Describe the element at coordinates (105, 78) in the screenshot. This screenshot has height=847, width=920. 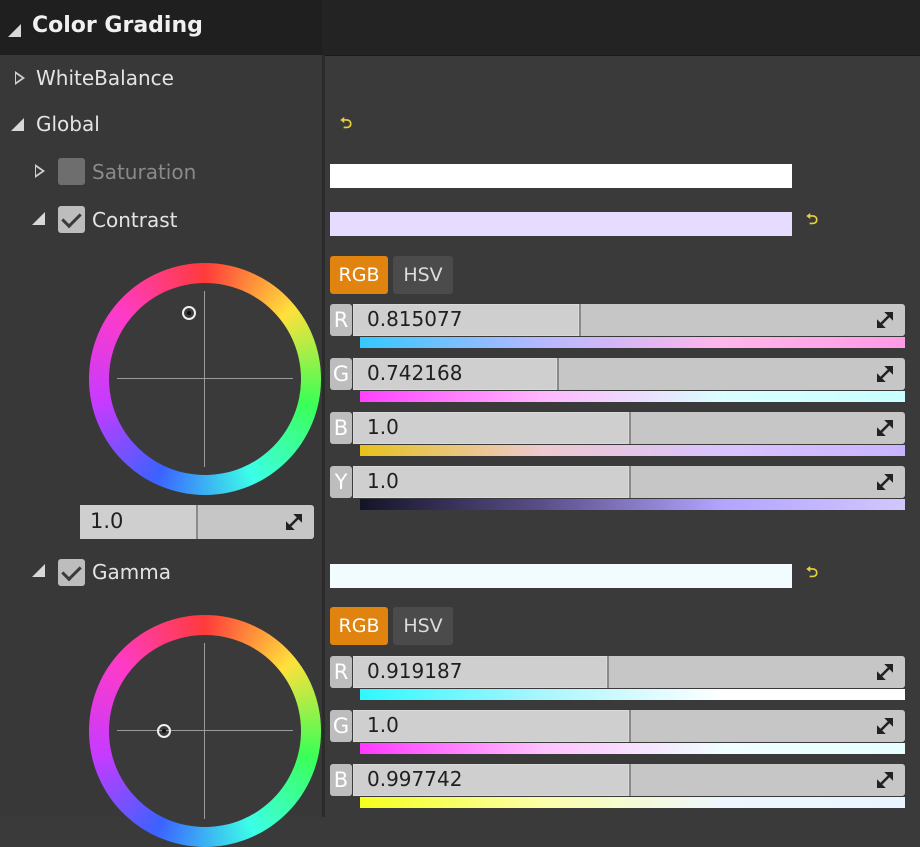
I see `whitebalance-label: WhiteBalance` at that location.